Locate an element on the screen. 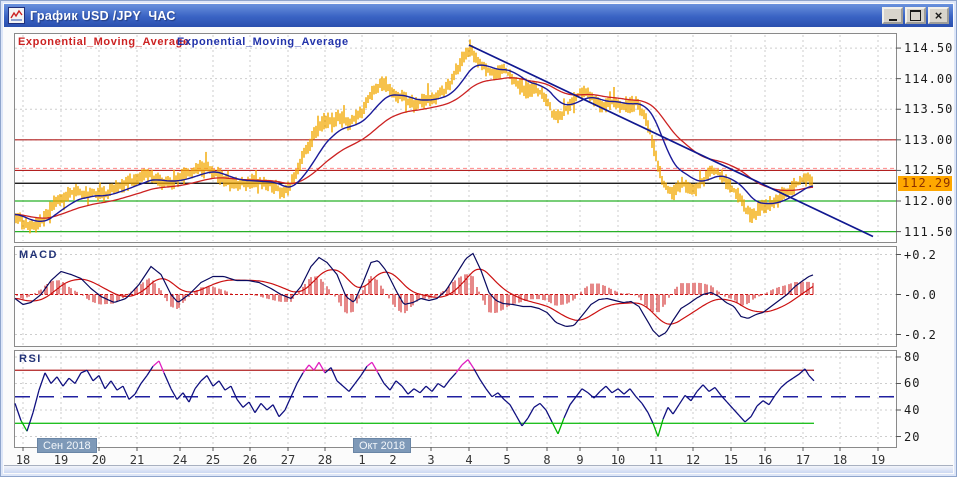  chart-icon-glyph is located at coordinates (16, 15).